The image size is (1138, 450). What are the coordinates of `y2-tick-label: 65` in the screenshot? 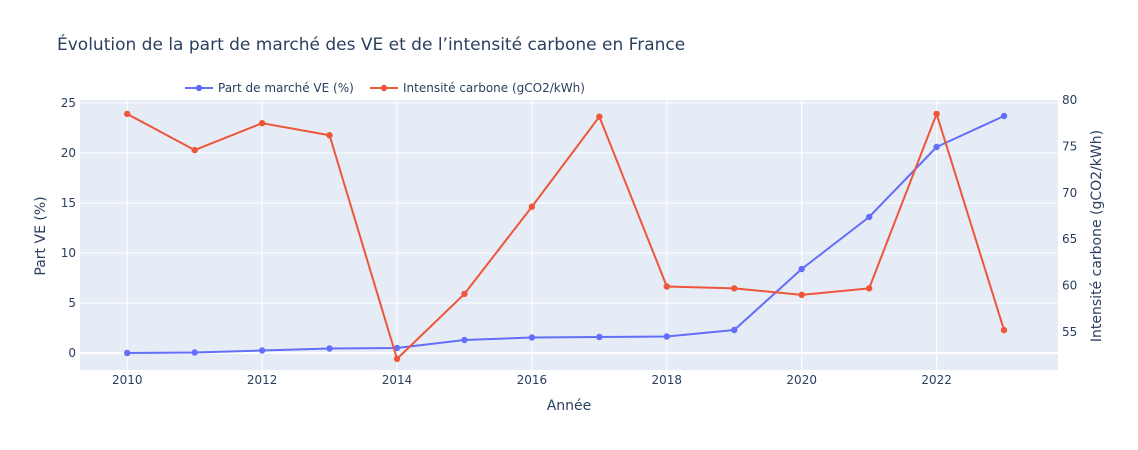 It's located at (1069, 239).